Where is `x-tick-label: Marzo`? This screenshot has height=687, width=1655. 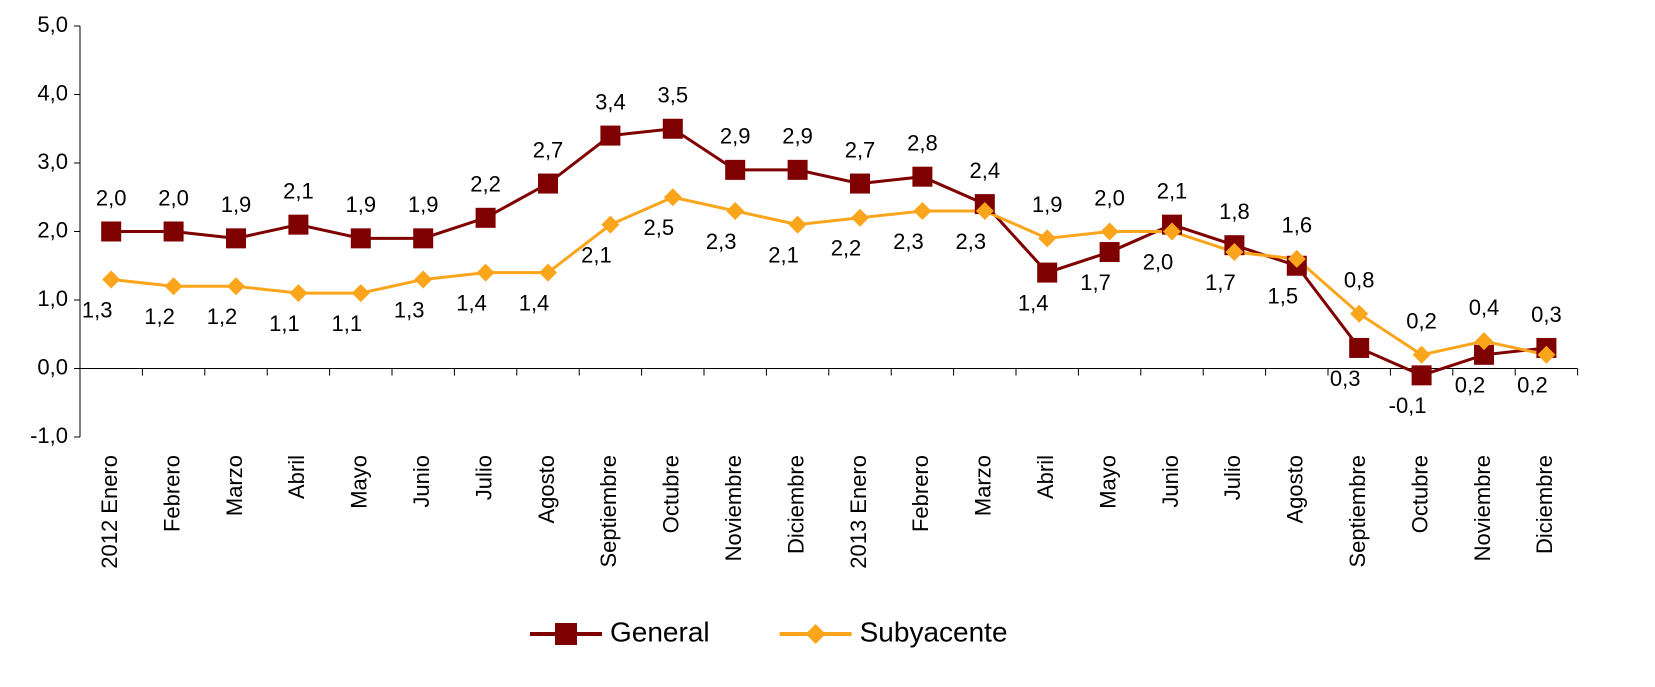 x-tick-label: Marzo is located at coordinates (983, 485).